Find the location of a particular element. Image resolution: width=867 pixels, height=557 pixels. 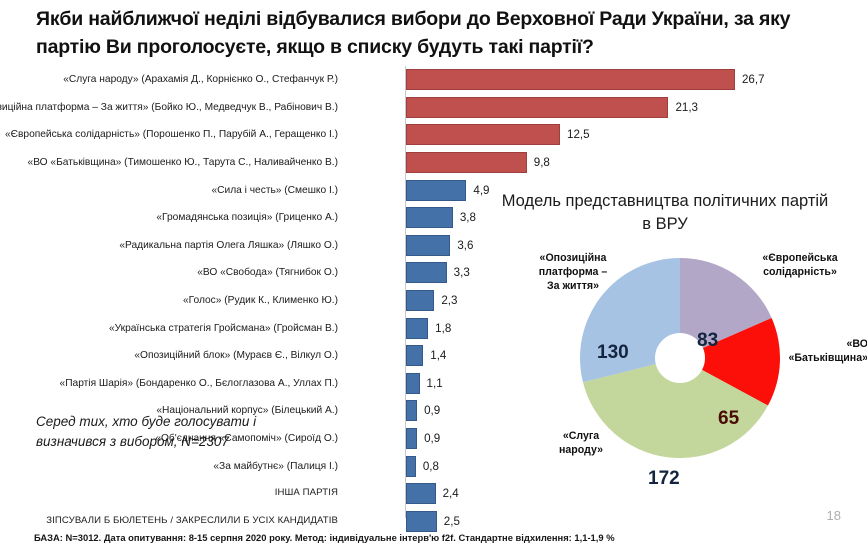

pie-label-line: «Опозиційна is located at coordinates (573, 258).